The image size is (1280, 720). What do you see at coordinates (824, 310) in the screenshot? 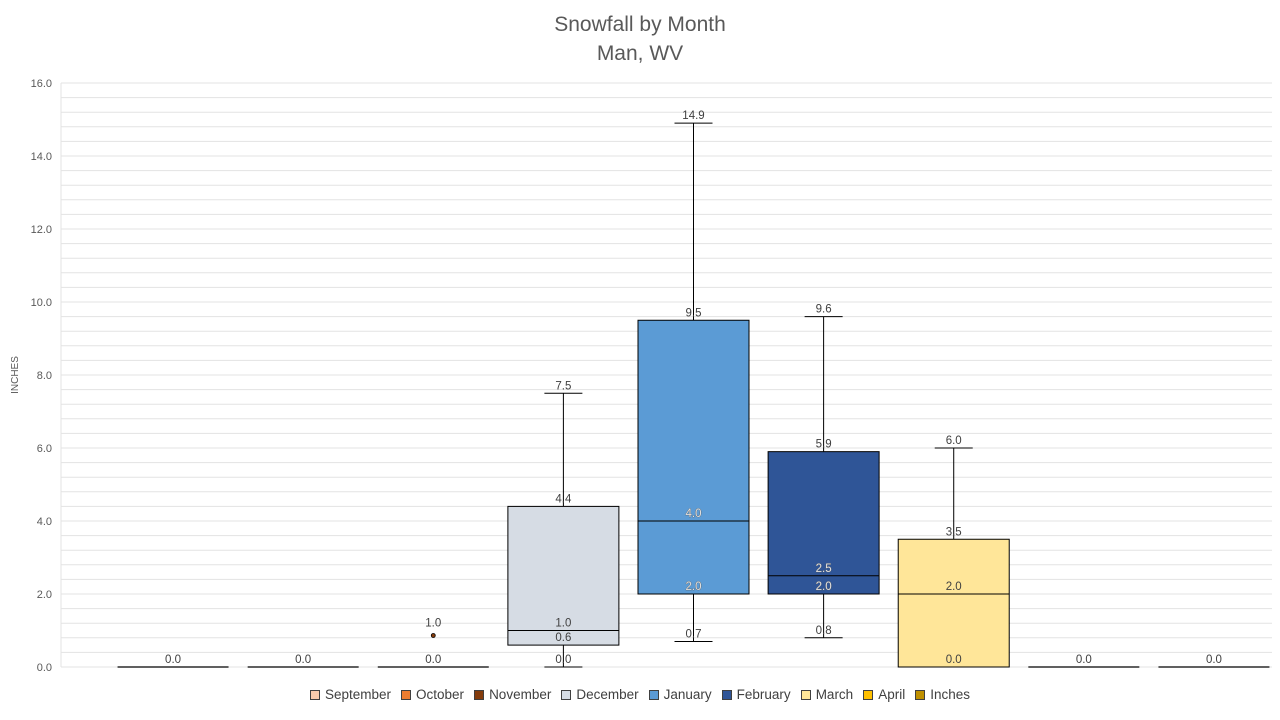
I see `data-label: 9.6` at bounding box center [824, 310].